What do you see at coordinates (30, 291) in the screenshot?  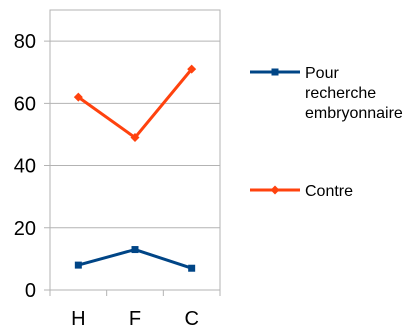 I see `y-tick-label: 0` at bounding box center [30, 291].